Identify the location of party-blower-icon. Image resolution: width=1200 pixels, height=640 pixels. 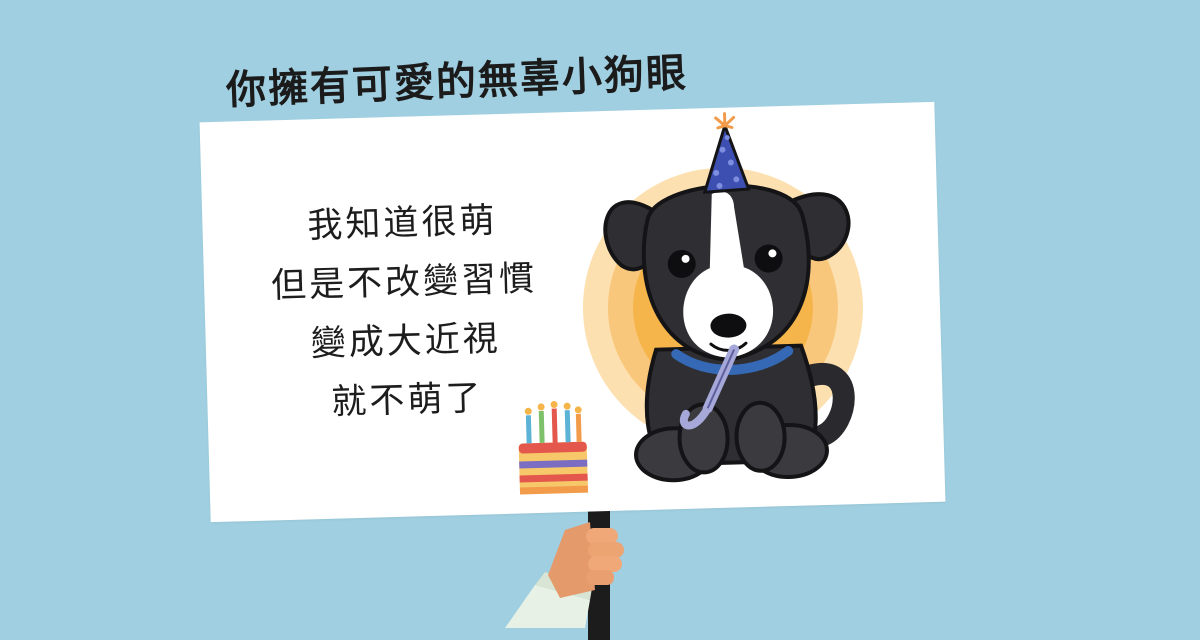
(710, 387).